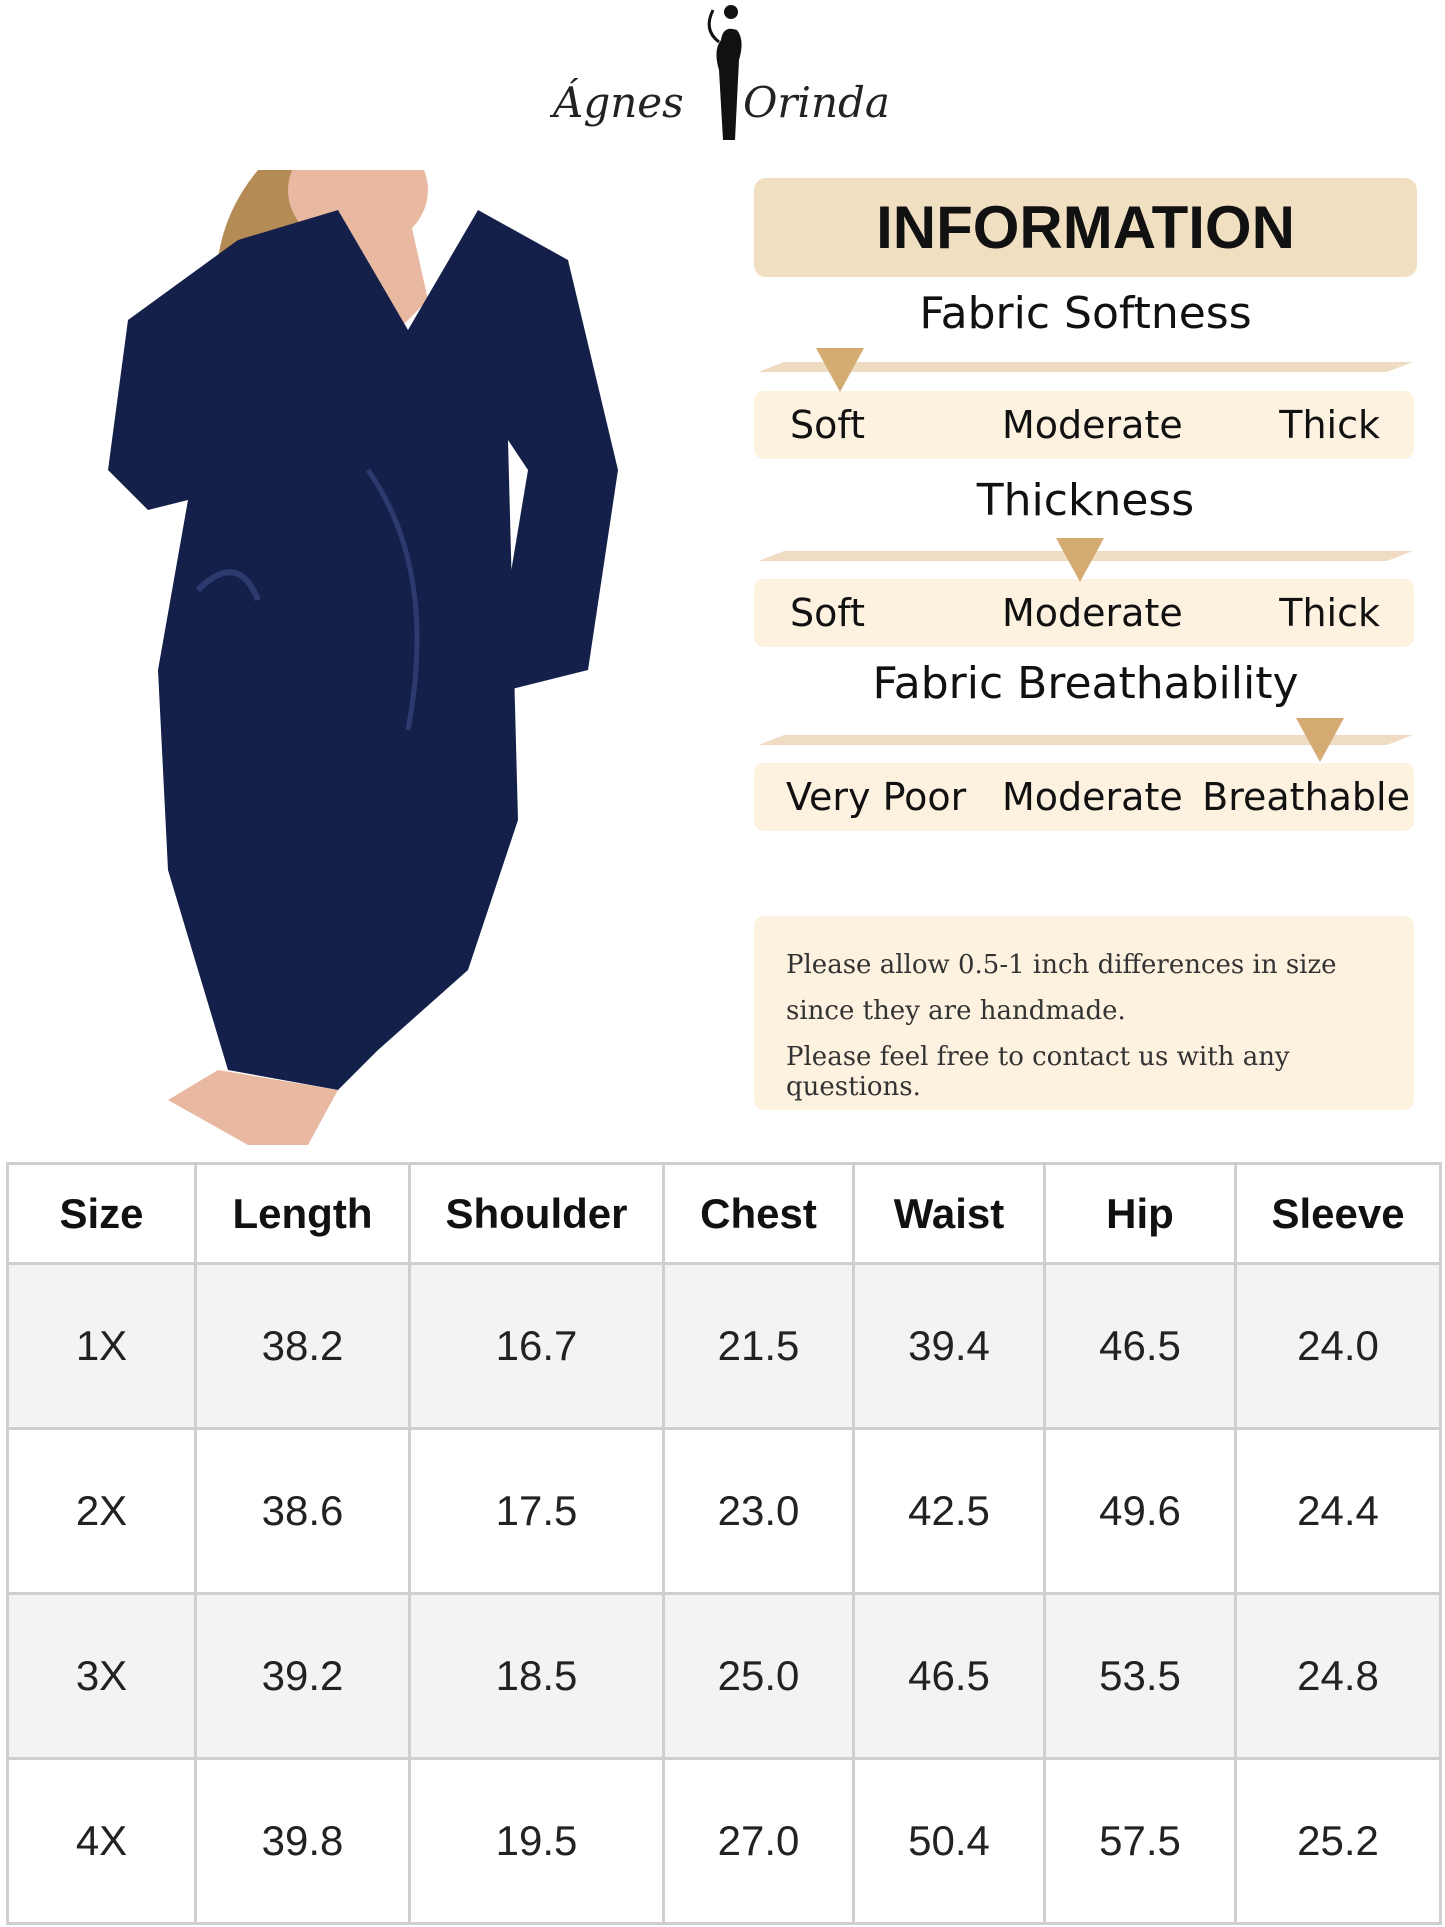 Image resolution: width=1445 pixels, height=1927 pixels. I want to click on fabric-breathability-bar, so click(1085, 740).